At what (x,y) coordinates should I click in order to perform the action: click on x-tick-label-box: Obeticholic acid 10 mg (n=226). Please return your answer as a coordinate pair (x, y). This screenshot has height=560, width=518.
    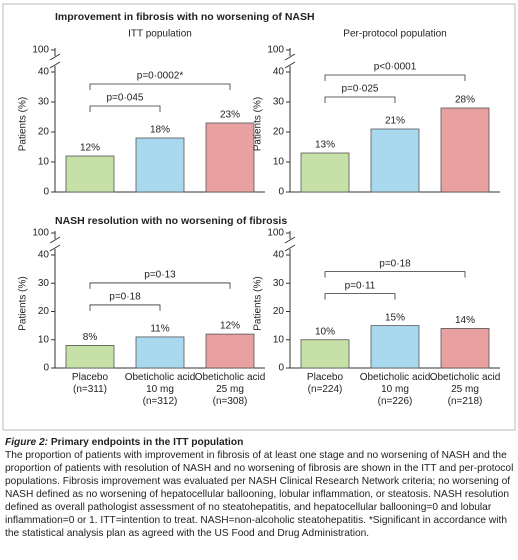
    Looking at the image, I should click on (395, 389).